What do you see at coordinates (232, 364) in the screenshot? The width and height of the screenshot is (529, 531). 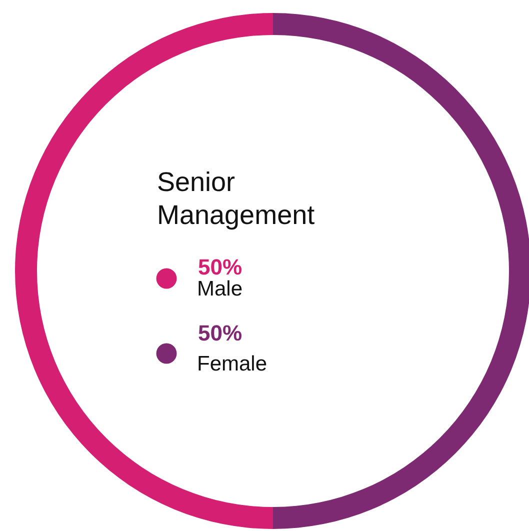 I see `legend-label: Female` at bounding box center [232, 364].